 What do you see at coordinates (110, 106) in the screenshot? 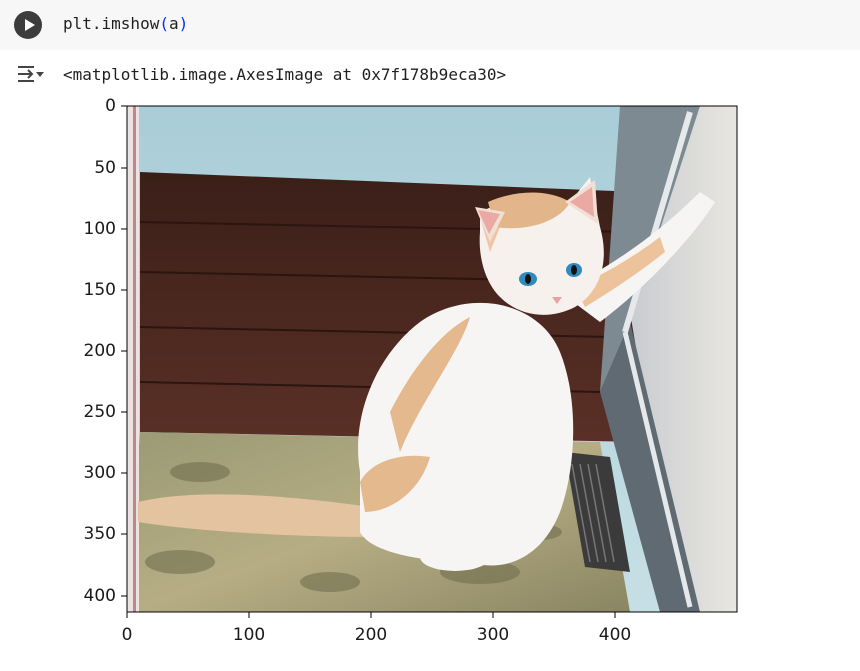
I see `y-tick-label: 0` at bounding box center [110, 106].